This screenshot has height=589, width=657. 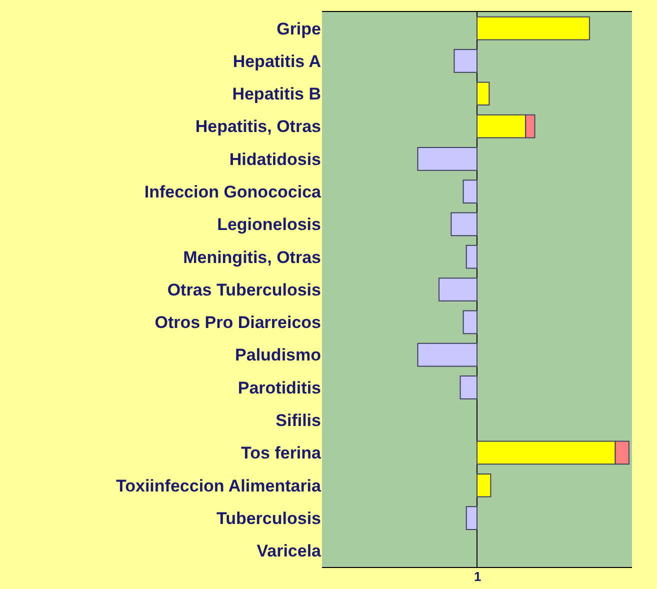 What do you see at coordinates (278, 355) in the screenshot?
I see `y-tick-label: Paludismo` at bounding box center [278, 355].